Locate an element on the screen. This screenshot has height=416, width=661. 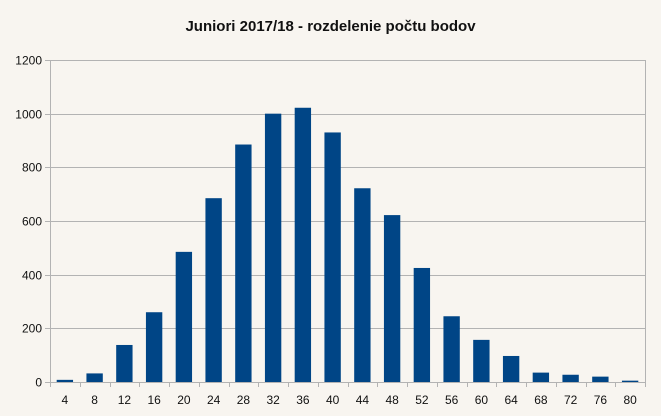
x-tick-label: 56 is located at coordinates (452, 400).